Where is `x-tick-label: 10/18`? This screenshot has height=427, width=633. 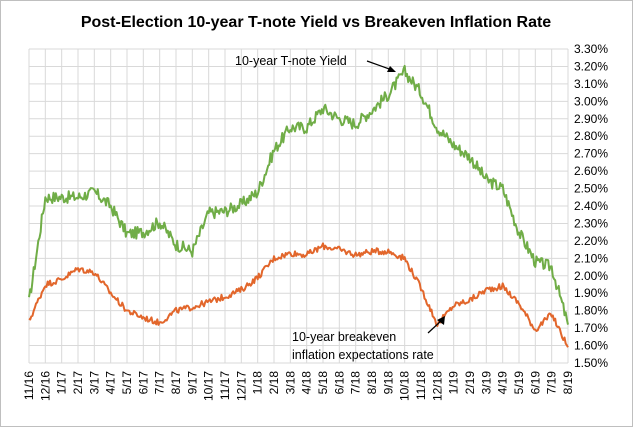
x-tick-label: 10/18 is located at coordinates (405, 386).